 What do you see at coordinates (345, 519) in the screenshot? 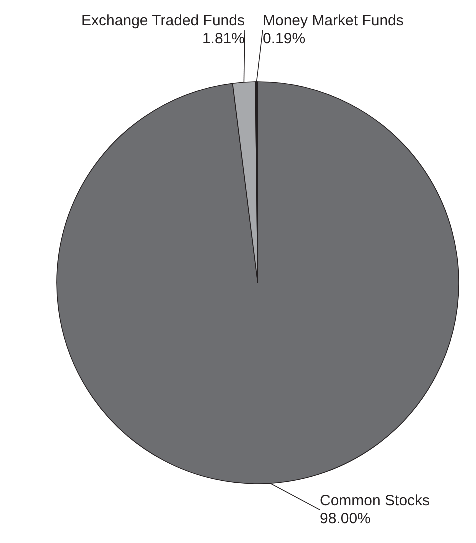
I see `data-label: 98.00%` at bounding box center [345, 519].